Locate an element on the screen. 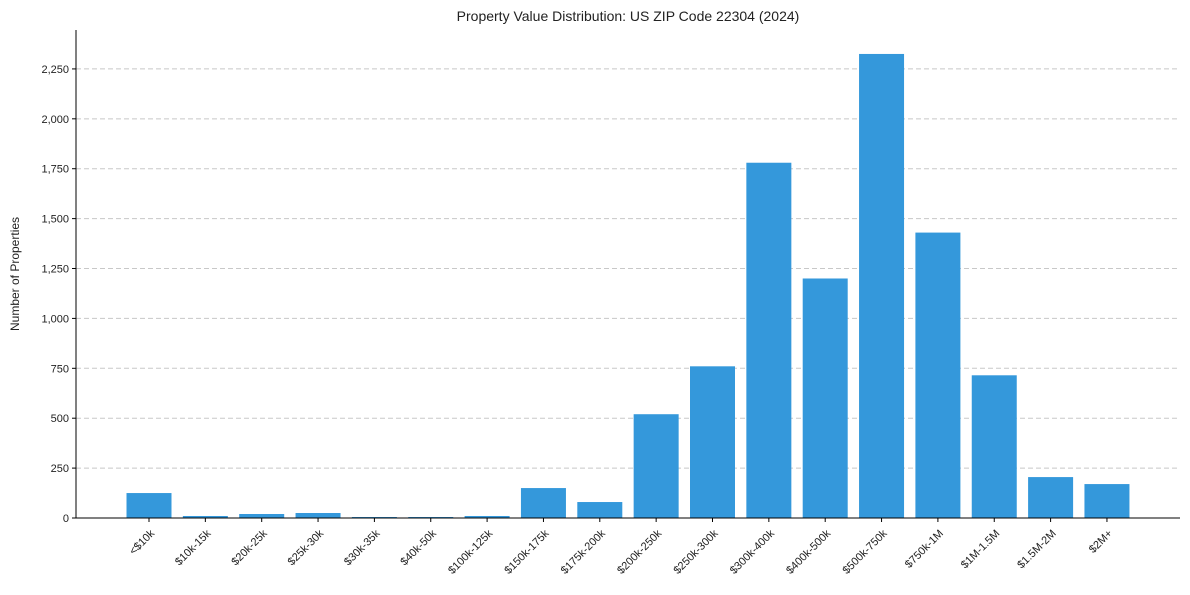 This screenshot has height=595, width=1190. y-tick-label: 1,000 is located at coordinates (55, 319).